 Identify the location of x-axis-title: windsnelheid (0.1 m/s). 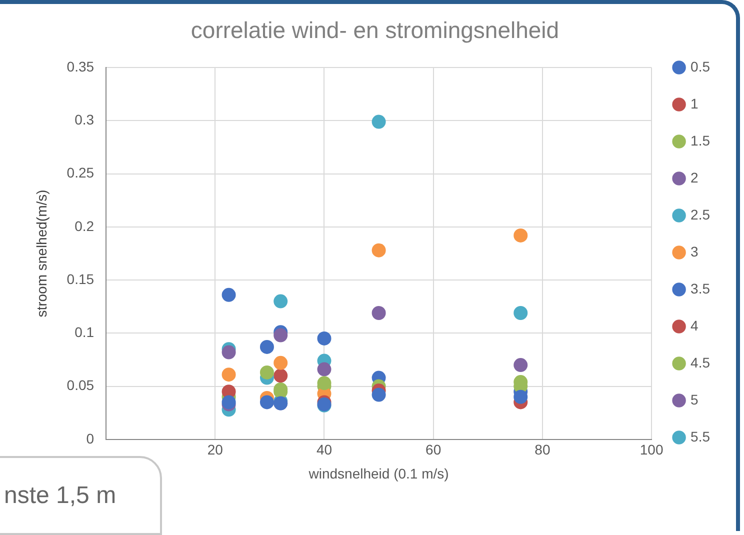
(378, 473).